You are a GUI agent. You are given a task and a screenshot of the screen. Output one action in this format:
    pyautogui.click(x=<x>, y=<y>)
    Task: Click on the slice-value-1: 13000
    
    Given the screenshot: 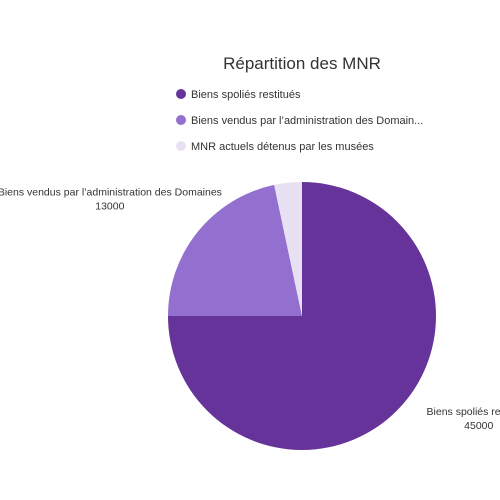 What is the action you would take?
    pyautogui.click(x=109, y=207)
    